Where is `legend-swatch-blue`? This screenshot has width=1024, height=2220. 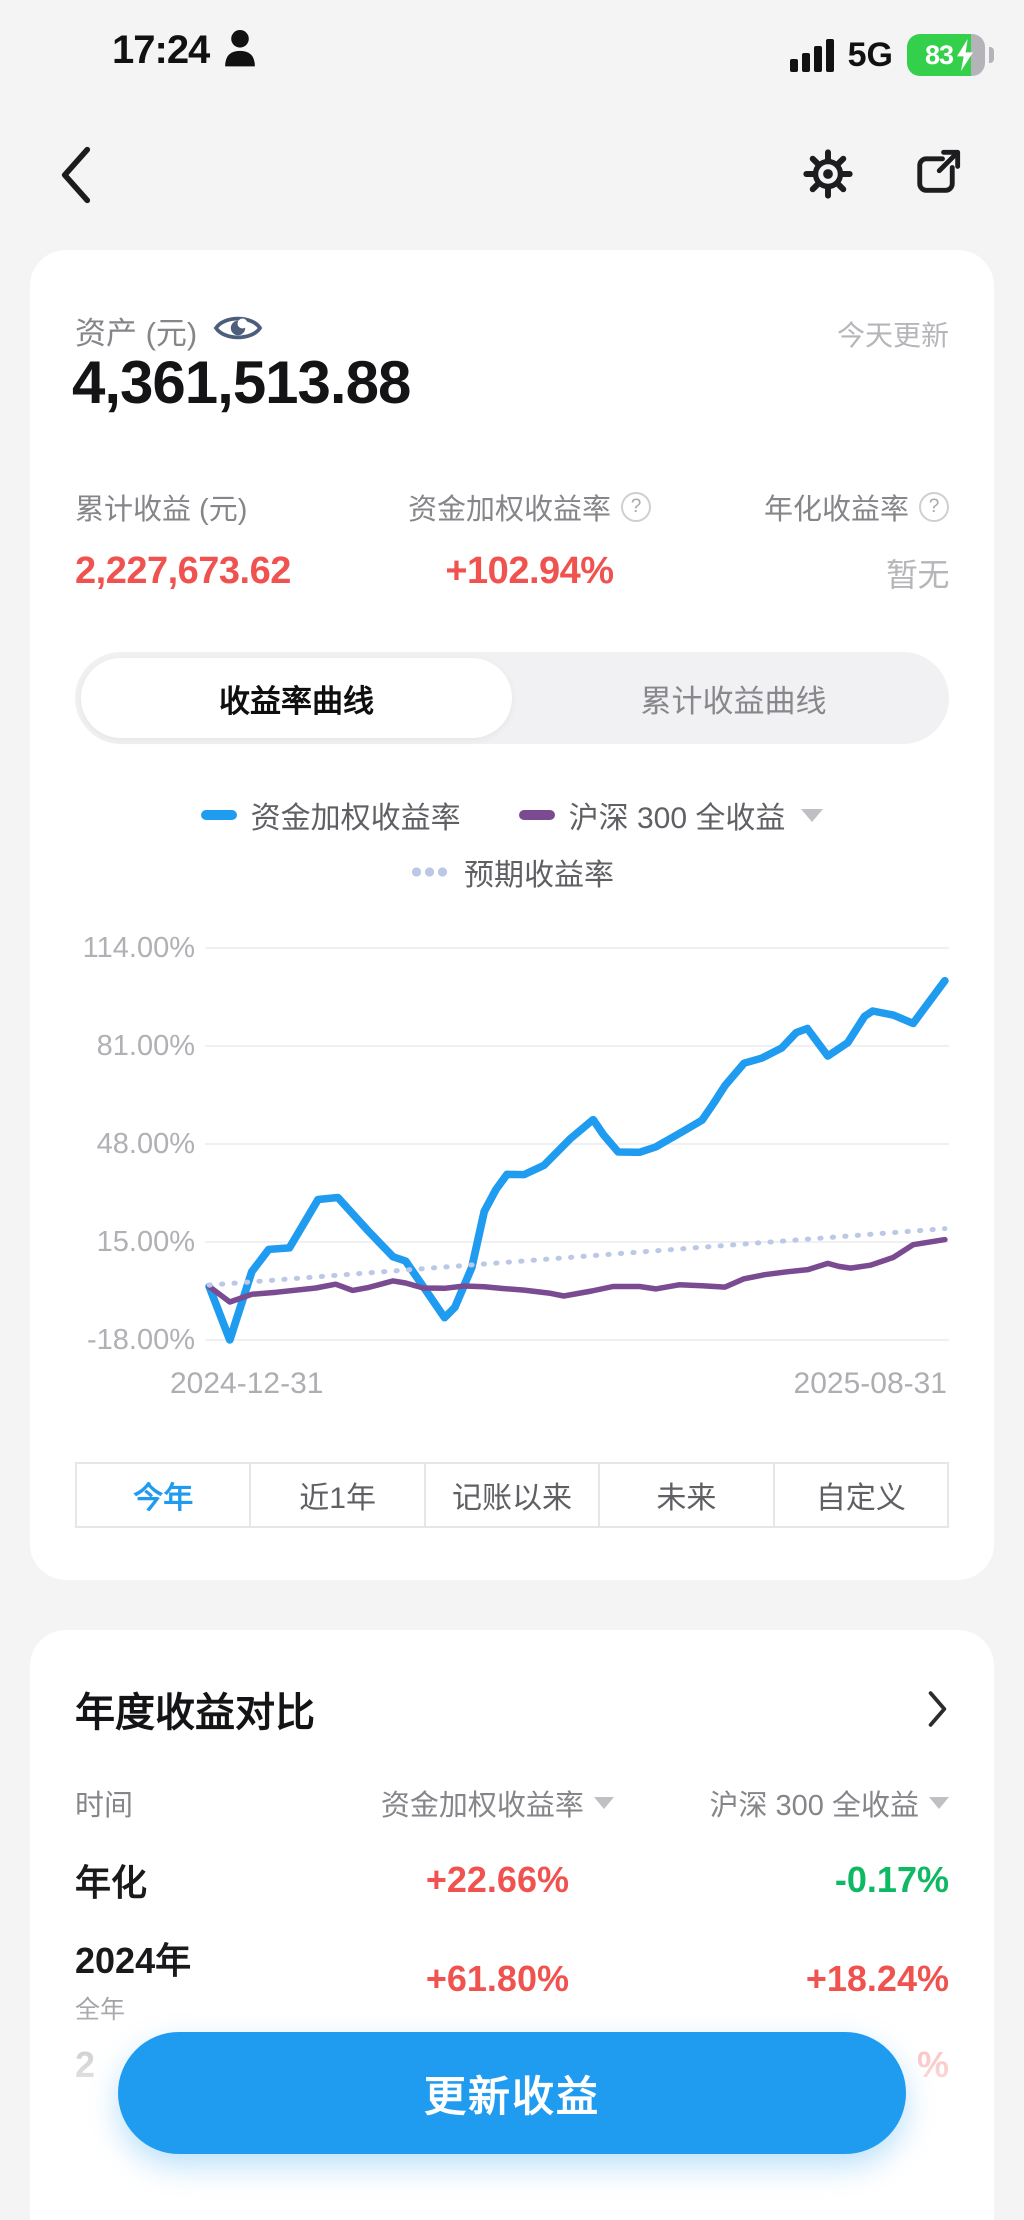 legend-swatch-blue is located at coordinates (218, 815).